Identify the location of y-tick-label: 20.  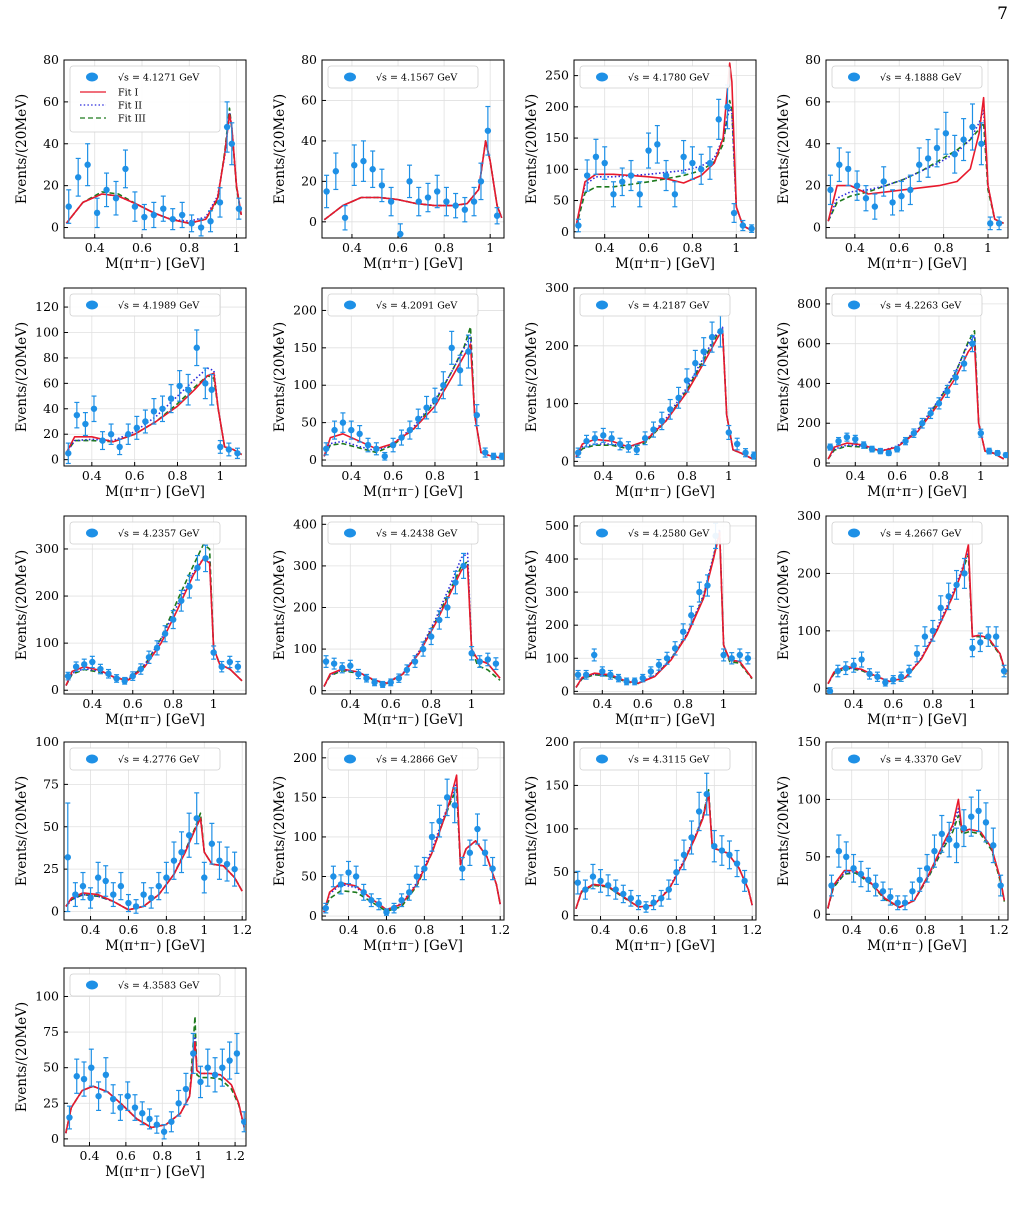
(813, 185).